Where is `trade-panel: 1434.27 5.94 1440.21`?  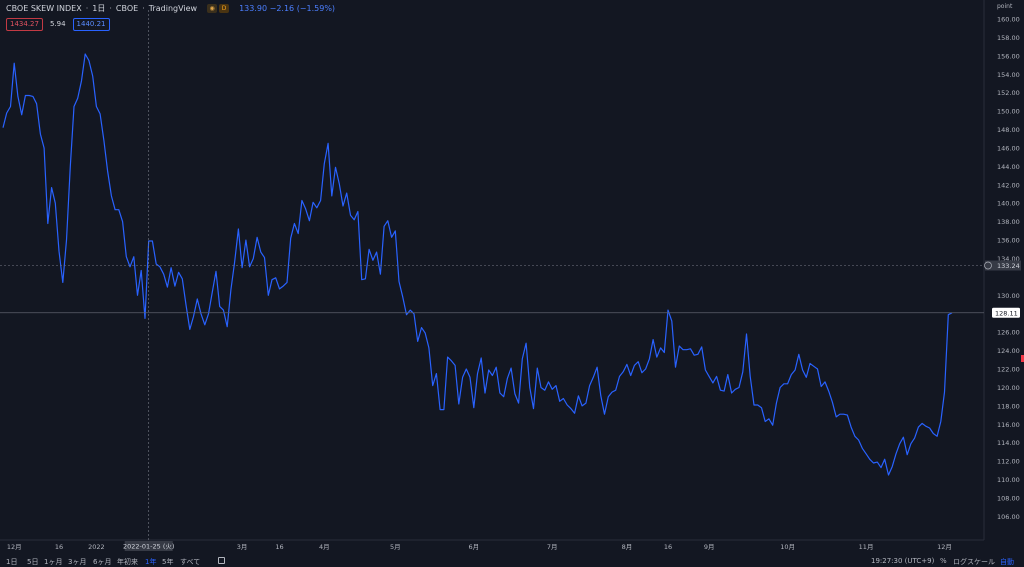 trade-panel: 1434.27 5.94 1440.21 is located at coordinates (58, 24).